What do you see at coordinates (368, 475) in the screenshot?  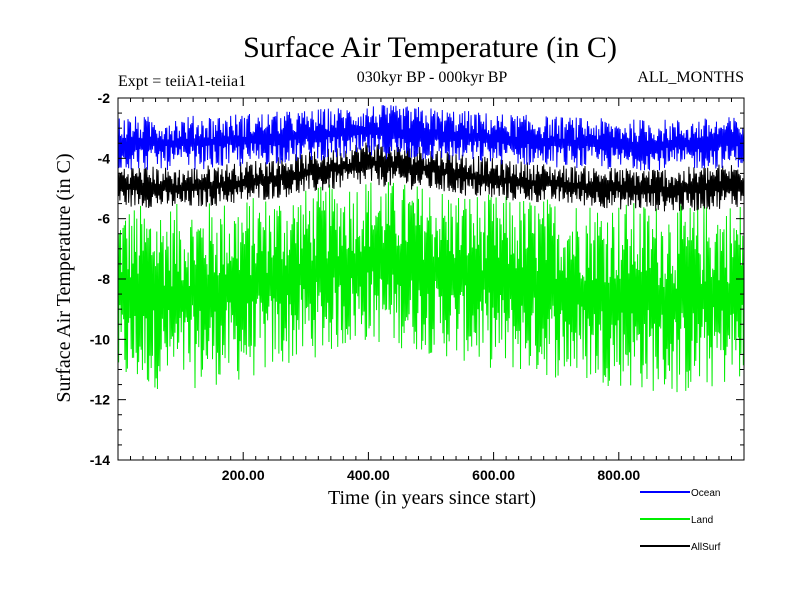 I see `x-tick-label: 400.00` at bounding box center [368, 475].